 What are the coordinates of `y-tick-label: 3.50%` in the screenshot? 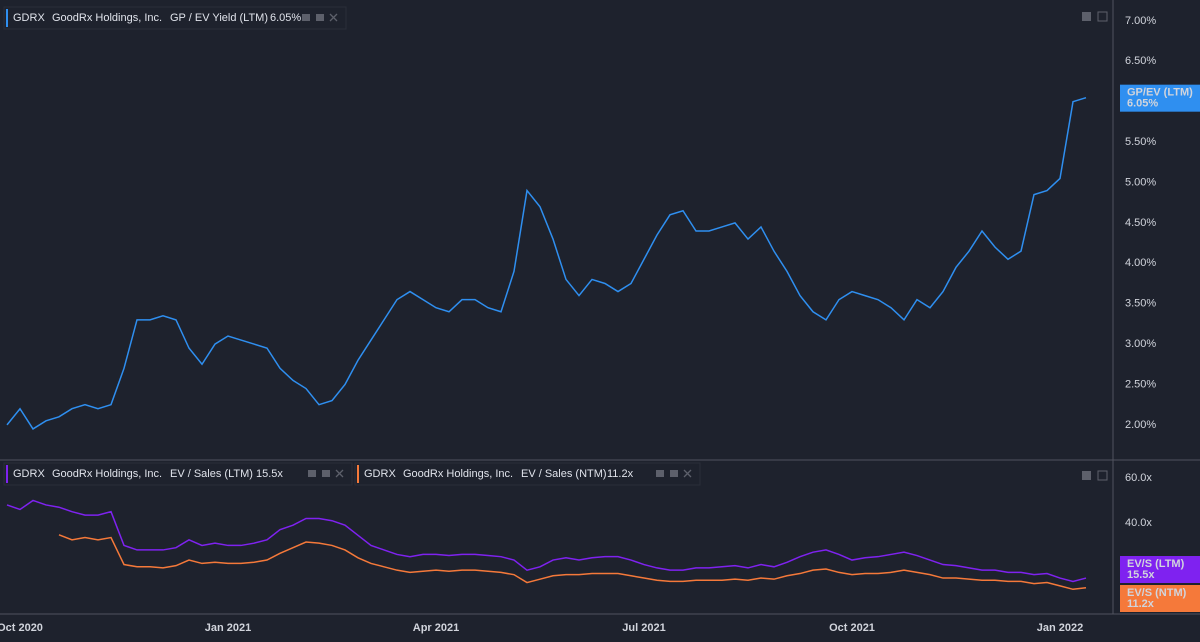 It's located at (1140, 304).